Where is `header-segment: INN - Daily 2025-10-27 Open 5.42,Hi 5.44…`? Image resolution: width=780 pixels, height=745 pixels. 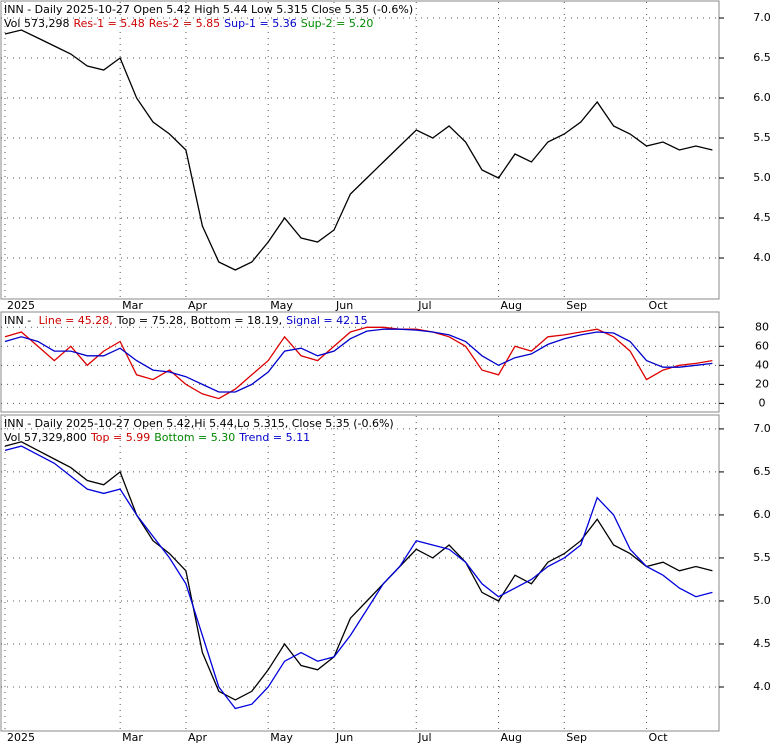 header-segment: INN - Daily 2025-10-27 Open 5.42,Hi 5.44… is located at coordinates (199, 423).